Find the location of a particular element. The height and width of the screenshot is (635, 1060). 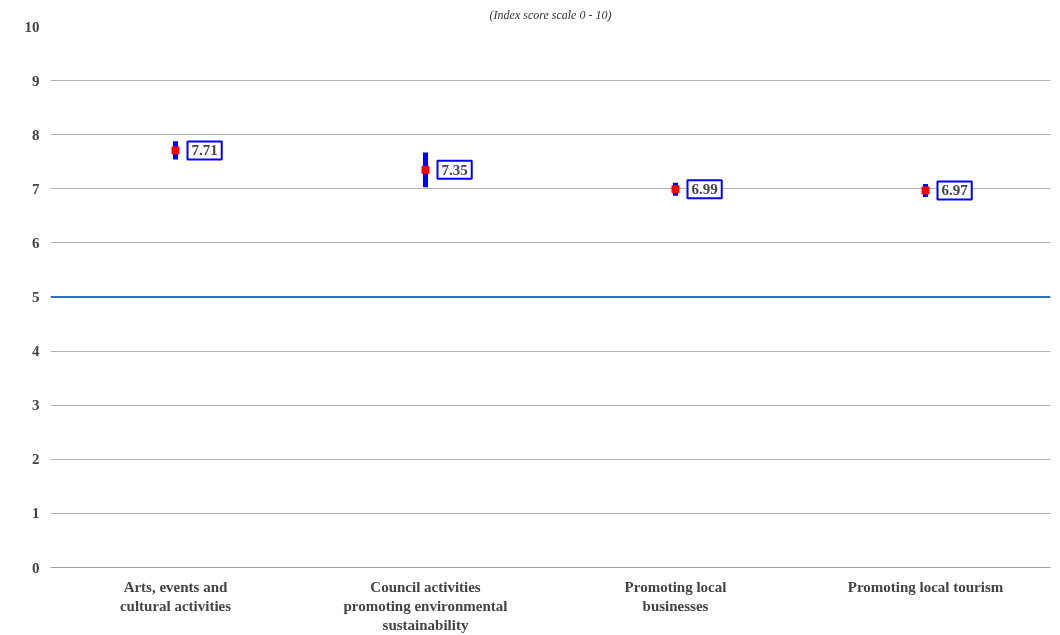

data-label: 6.97 is located at coordinates (955, 190).